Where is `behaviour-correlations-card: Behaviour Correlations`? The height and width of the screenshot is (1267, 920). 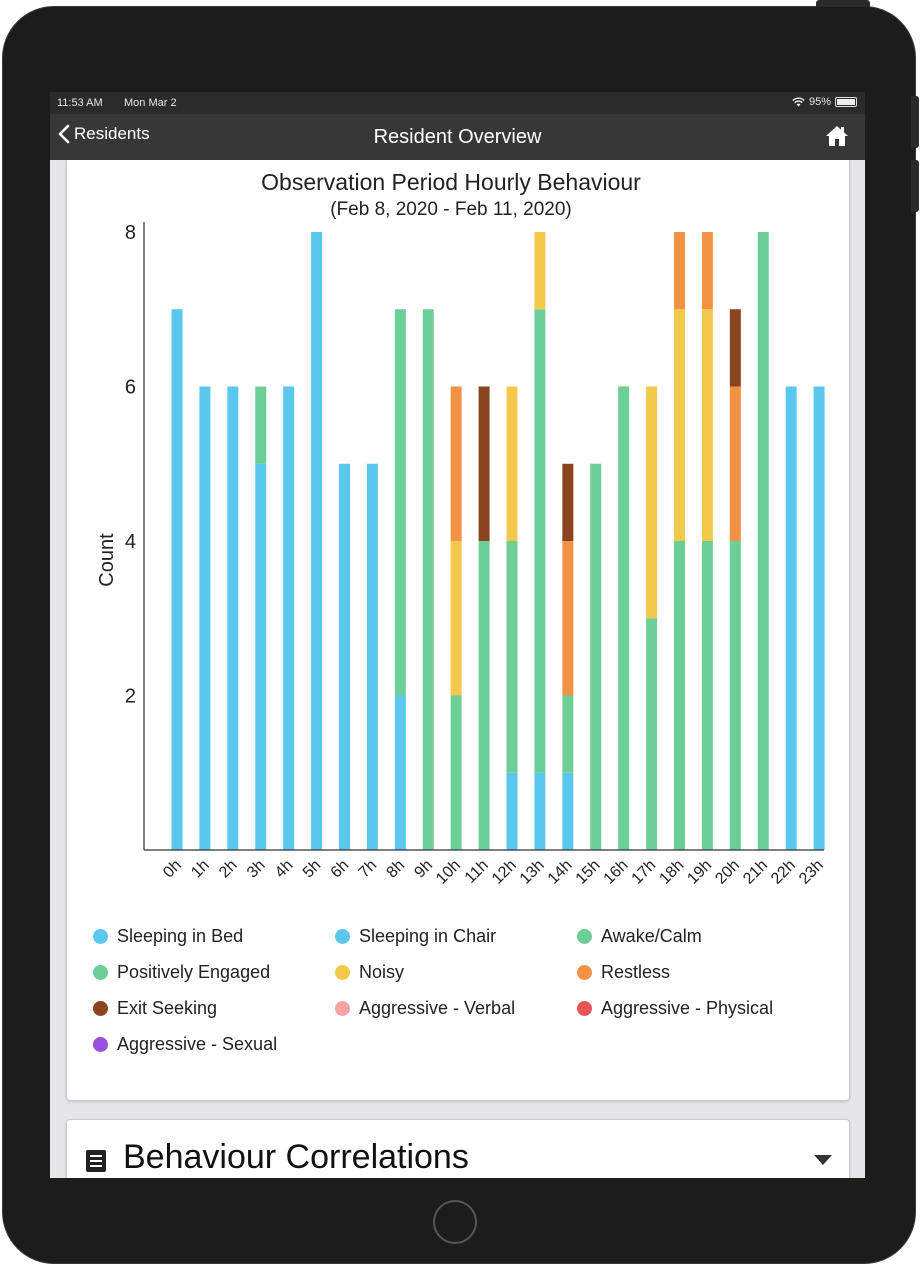 behaviour-correlations-card: Behaviour Correlations is located at coordinates (458, 1148).